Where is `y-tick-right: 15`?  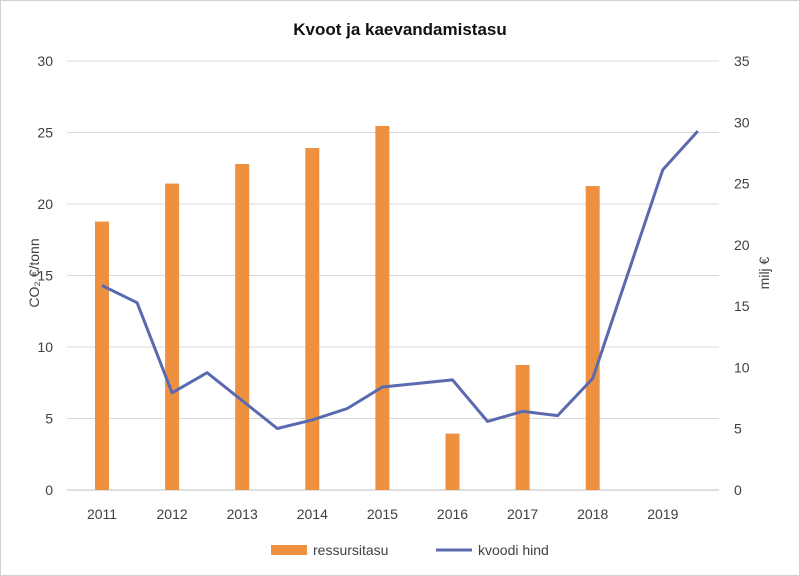
y-tick-right: 15 is located at coordinates (742, 306).